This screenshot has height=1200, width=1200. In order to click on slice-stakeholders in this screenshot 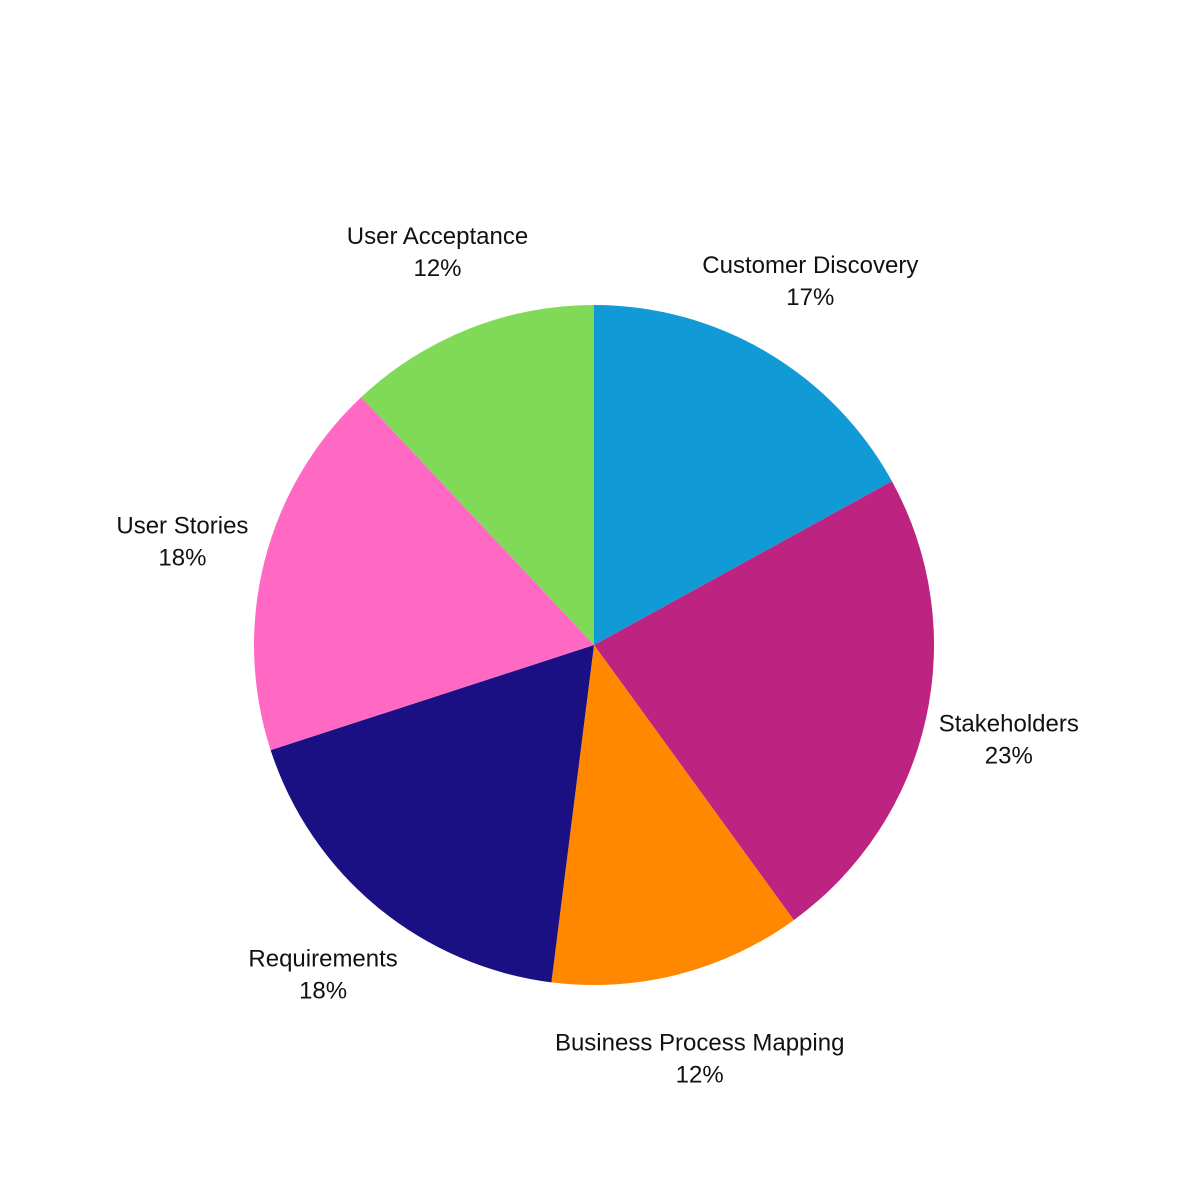, I will do `click(764, 701)`.